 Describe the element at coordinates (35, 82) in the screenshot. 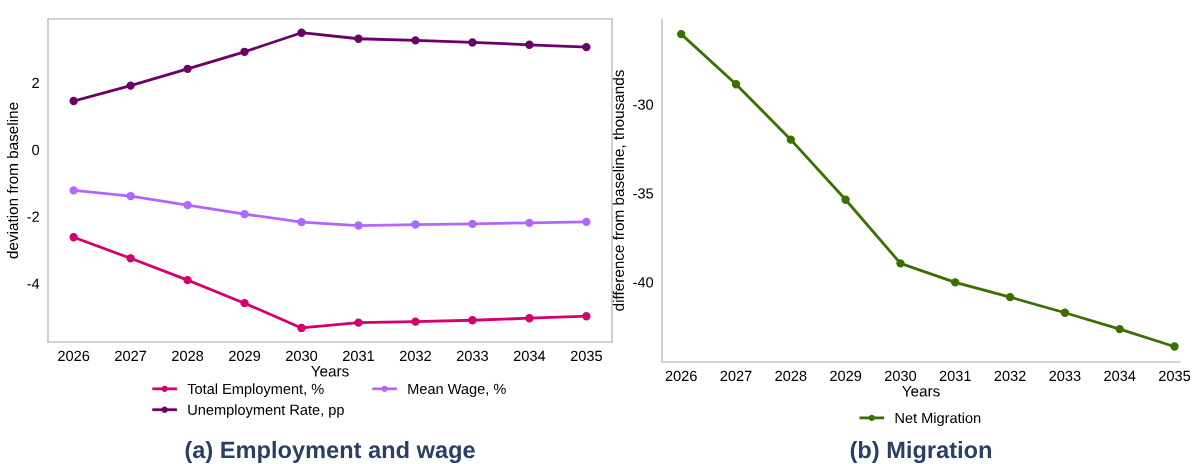

I see `y-tick-label: 2` at that location.